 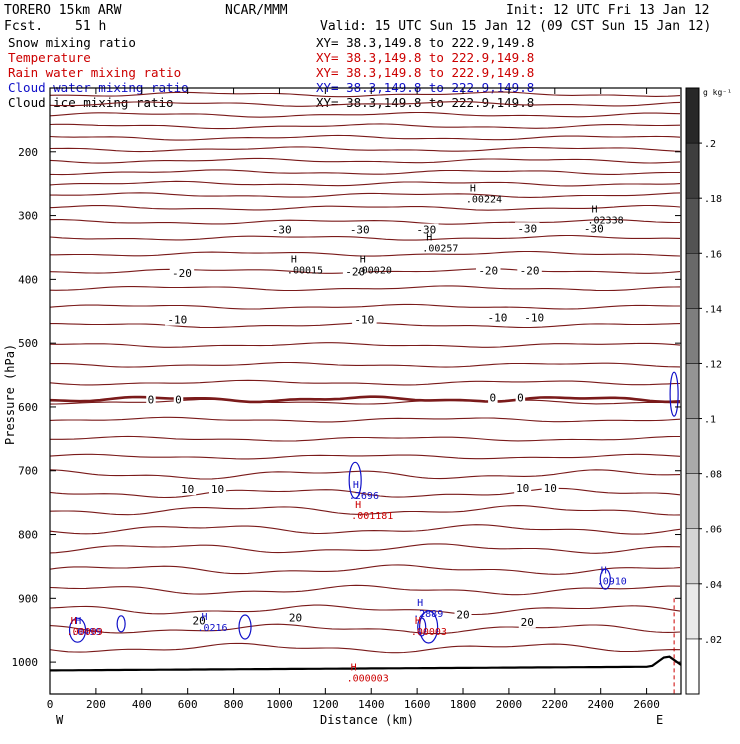 What do you see at coordinates (86, 632) in the screenshot?
I see `max-value-label: .0499` at bounding box center [86, 632].